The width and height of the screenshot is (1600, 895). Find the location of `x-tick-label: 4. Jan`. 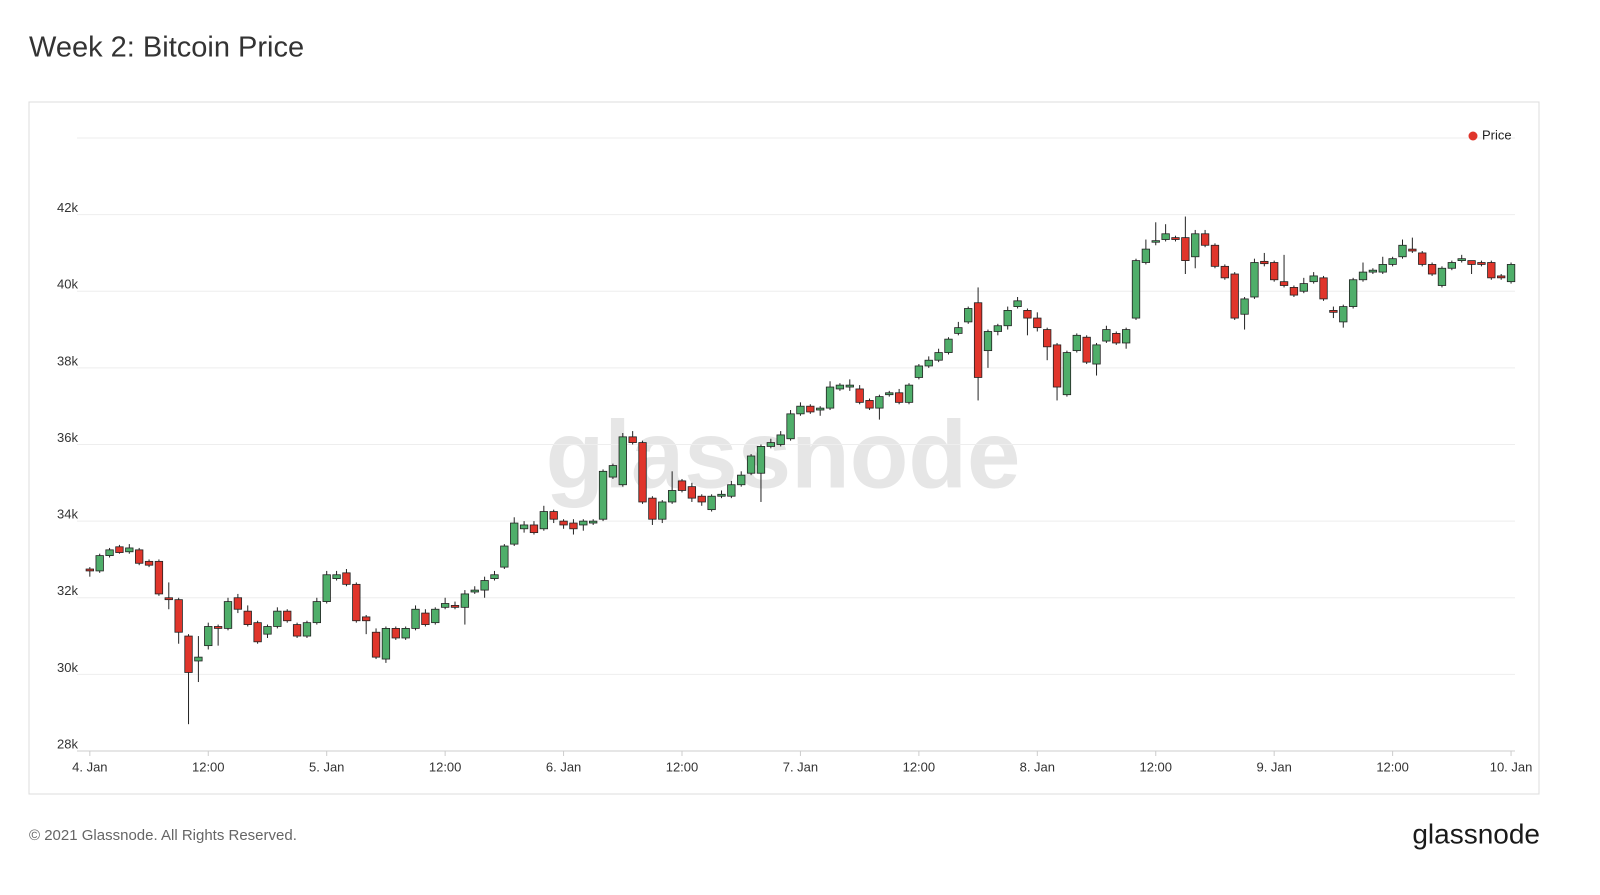

x-tick-label: 4. Jan is located at coordinates (89, 766).